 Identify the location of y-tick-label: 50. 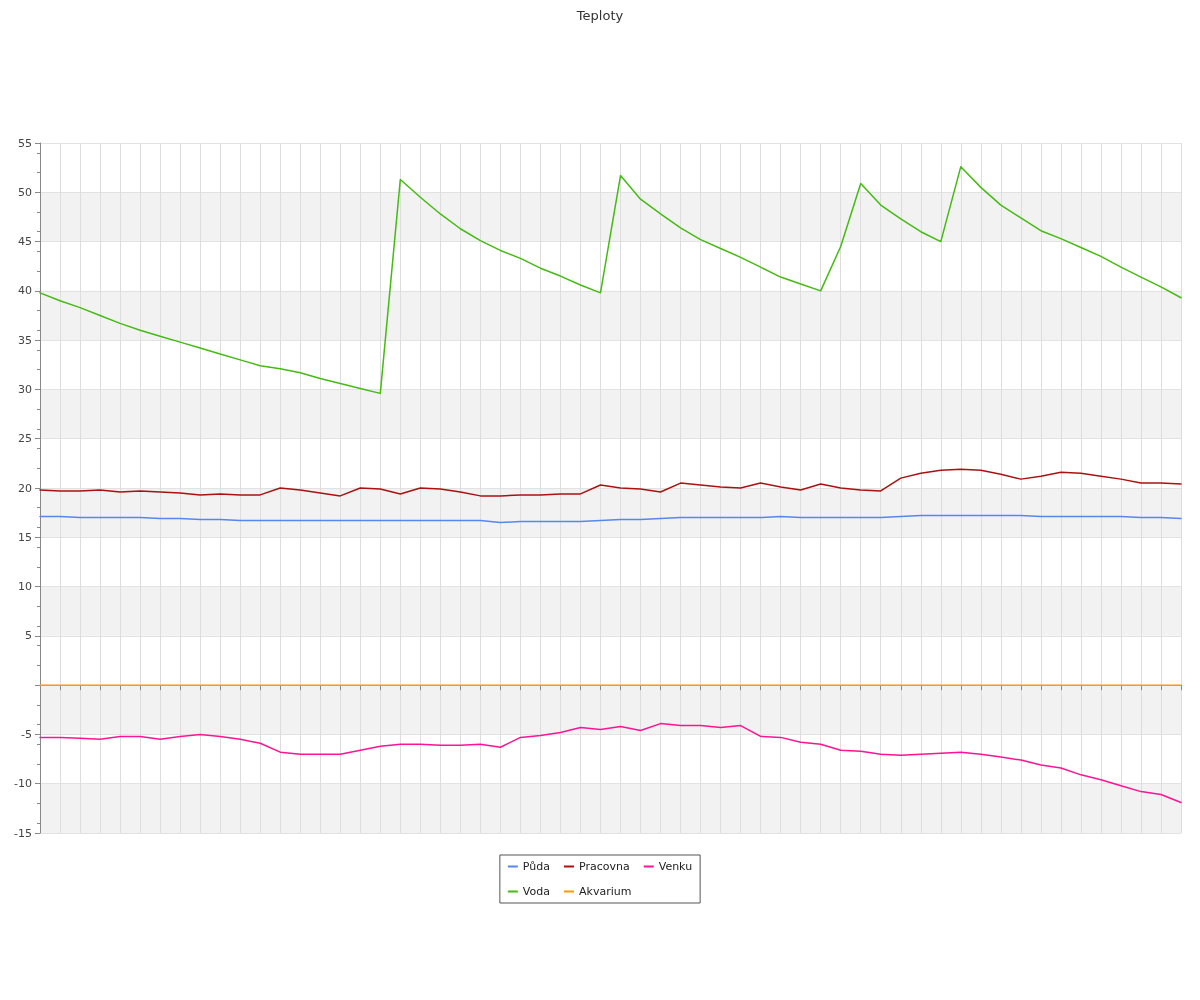
(25, 192).